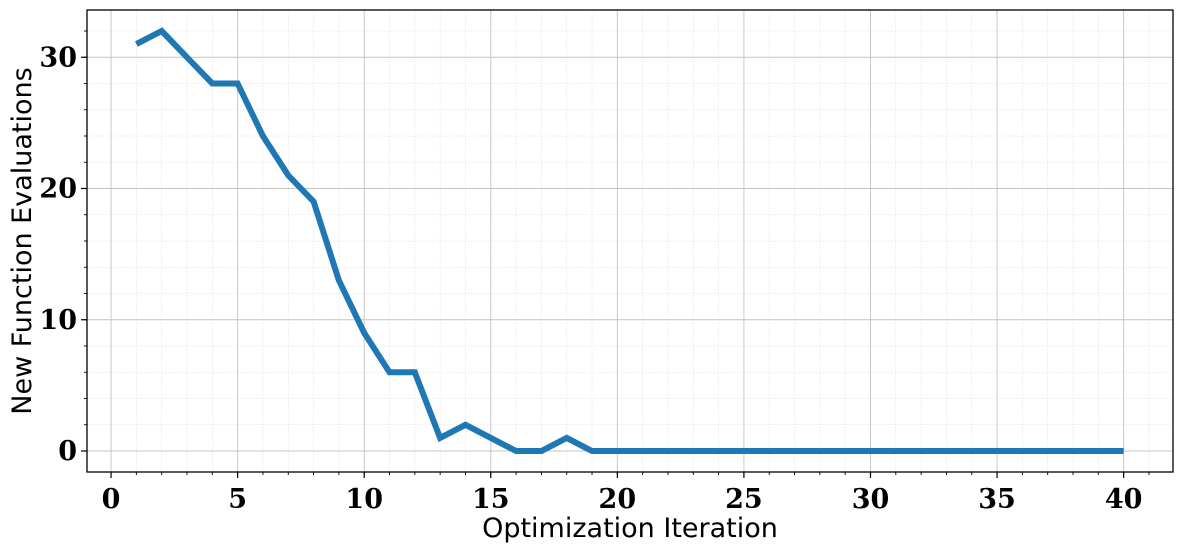 This screenshot has height=551, width=1181. What do you see at coordinates (237, 499) in the screenshot?
I see `x-tick-label: 5` at bounding box center [237, 499].